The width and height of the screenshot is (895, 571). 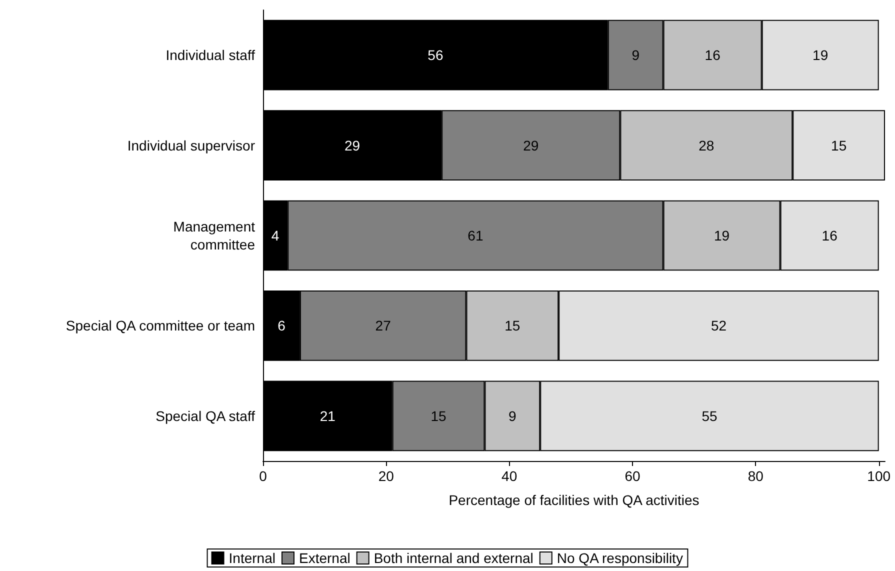 What do you see at coordinates (206, 416) in the screenshot?
I see `y-tick-label: Special QA staff` at bounding box center [206, 416].